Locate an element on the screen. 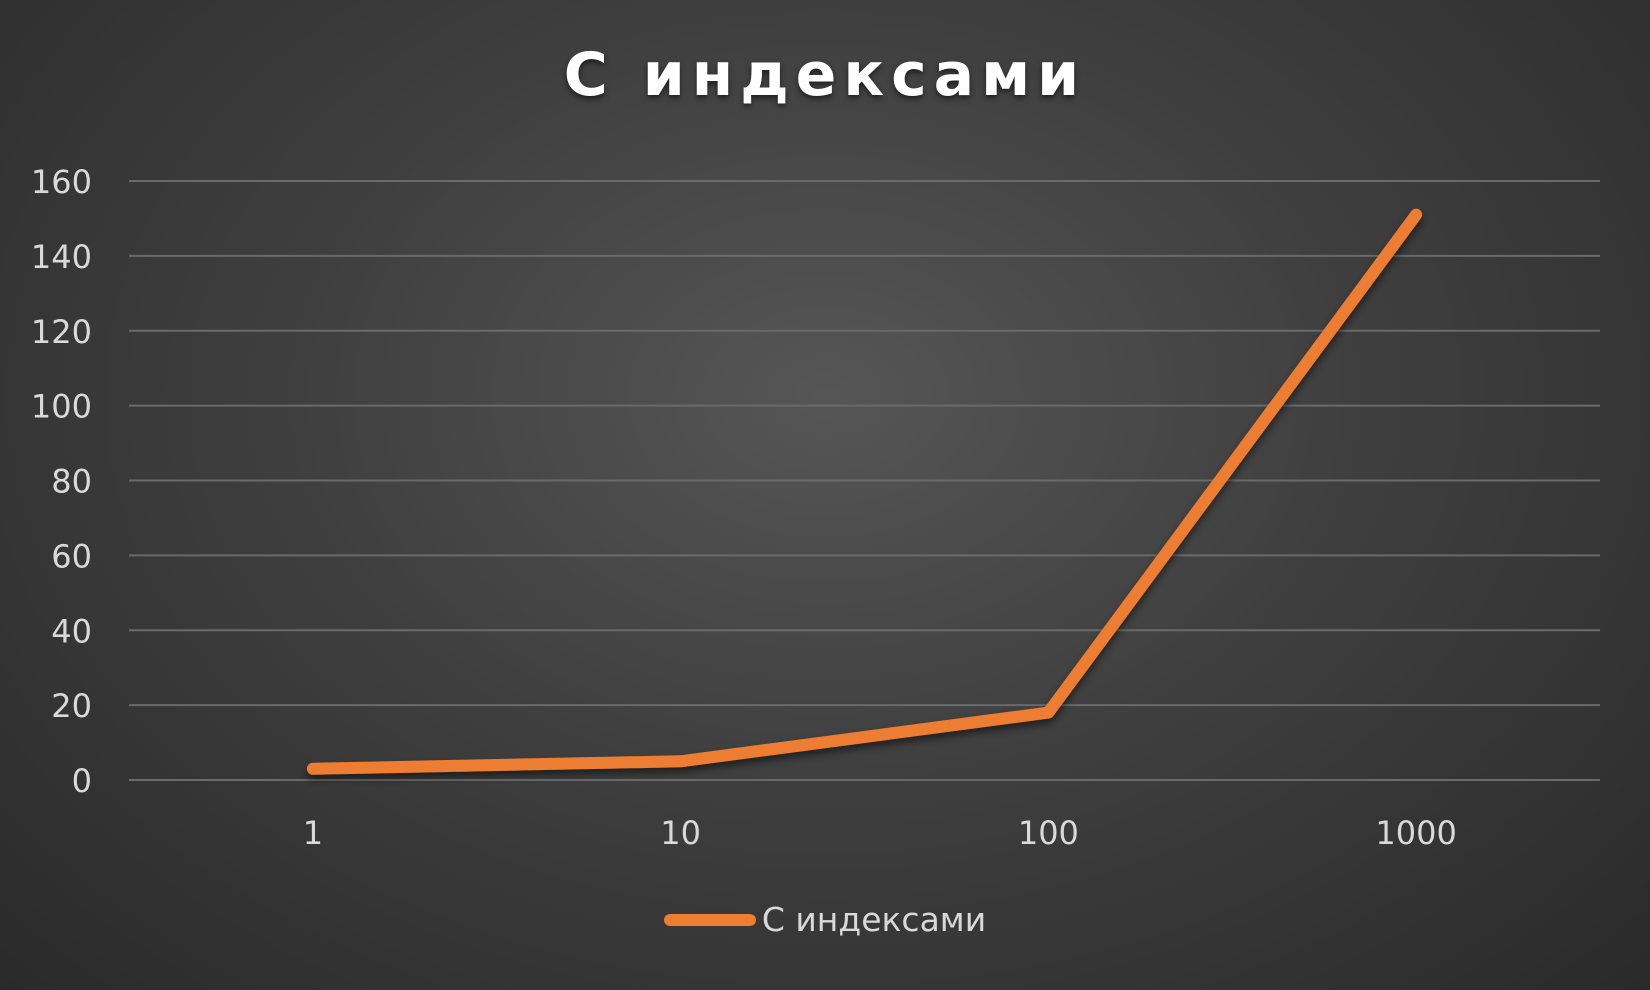 Image resolution: width=1650 pixels, height=990 pixels. y-tick-label: 140 is located at coordinates (61, 257).